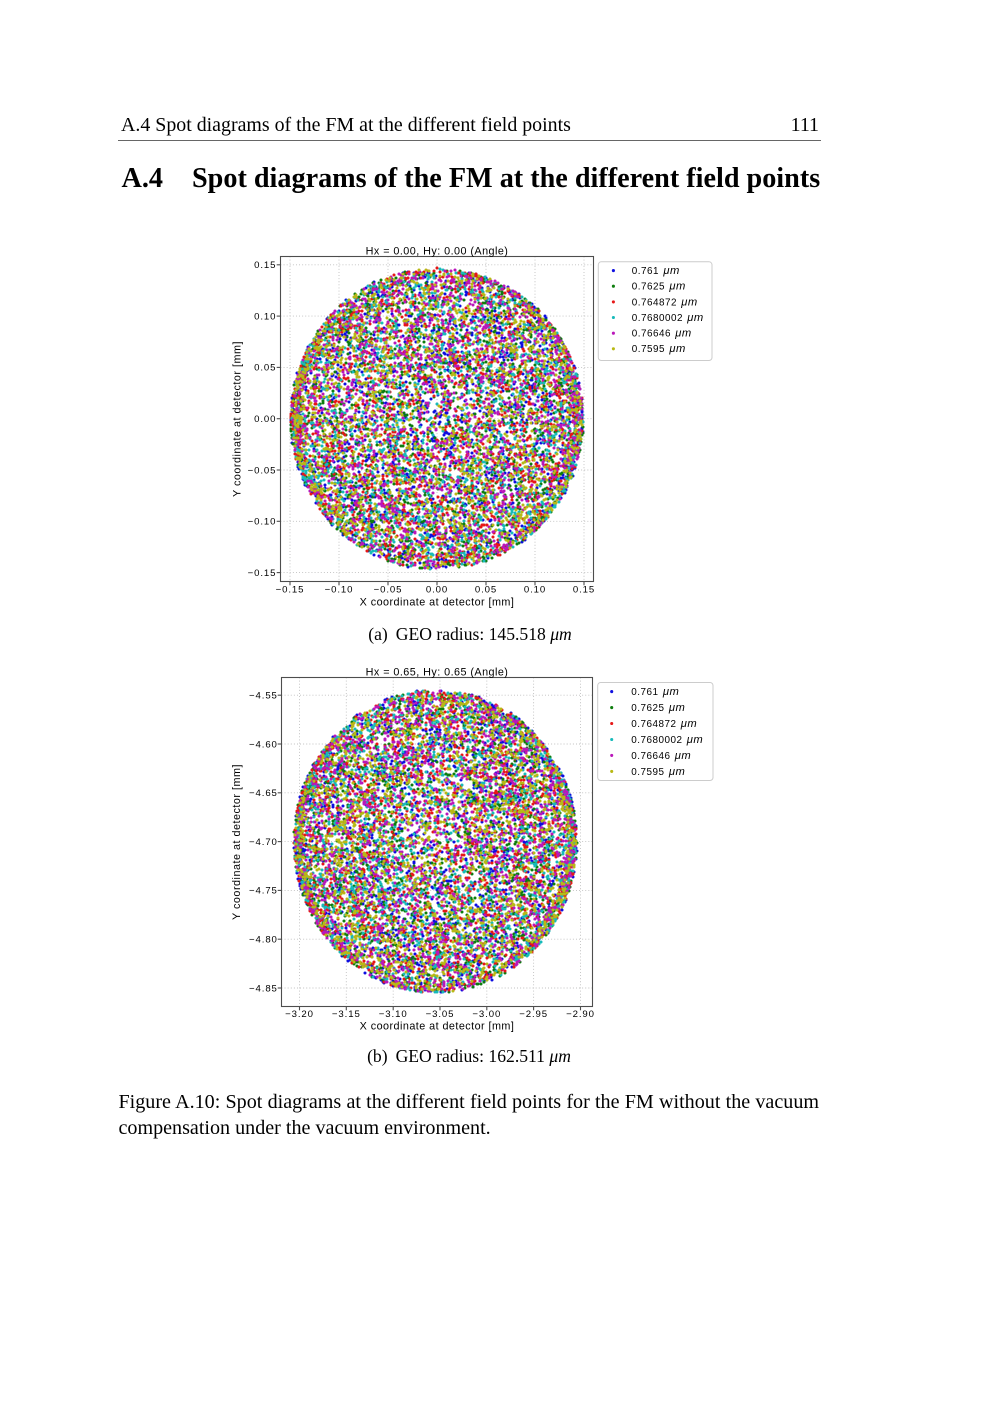 The image size is (1000, 1414). What do you see at coordinates (263, 842) in the screenshot?
I see `svg-text: −4.70` at bounding box center [263, 842].